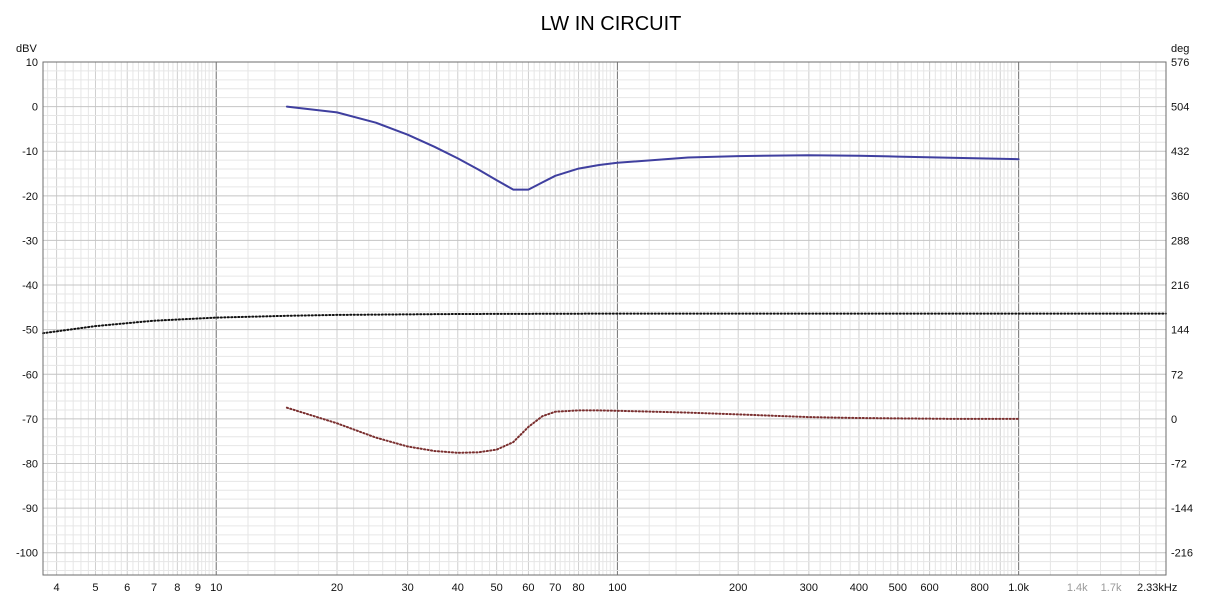 This screenshot has width=1222, height=598. I want to click on y-right-tick-label: -144, so click(1182, 509).